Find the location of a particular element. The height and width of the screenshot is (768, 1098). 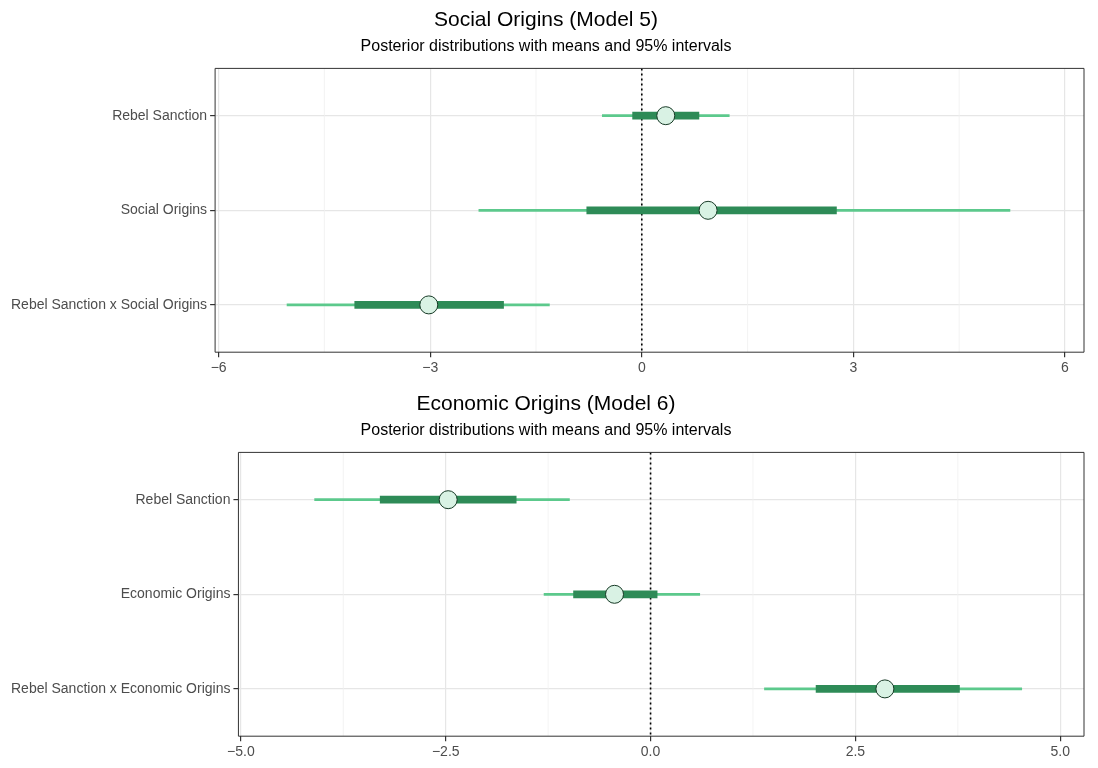

x-tick-label: 2.5 is located at coordinates (855, 751).